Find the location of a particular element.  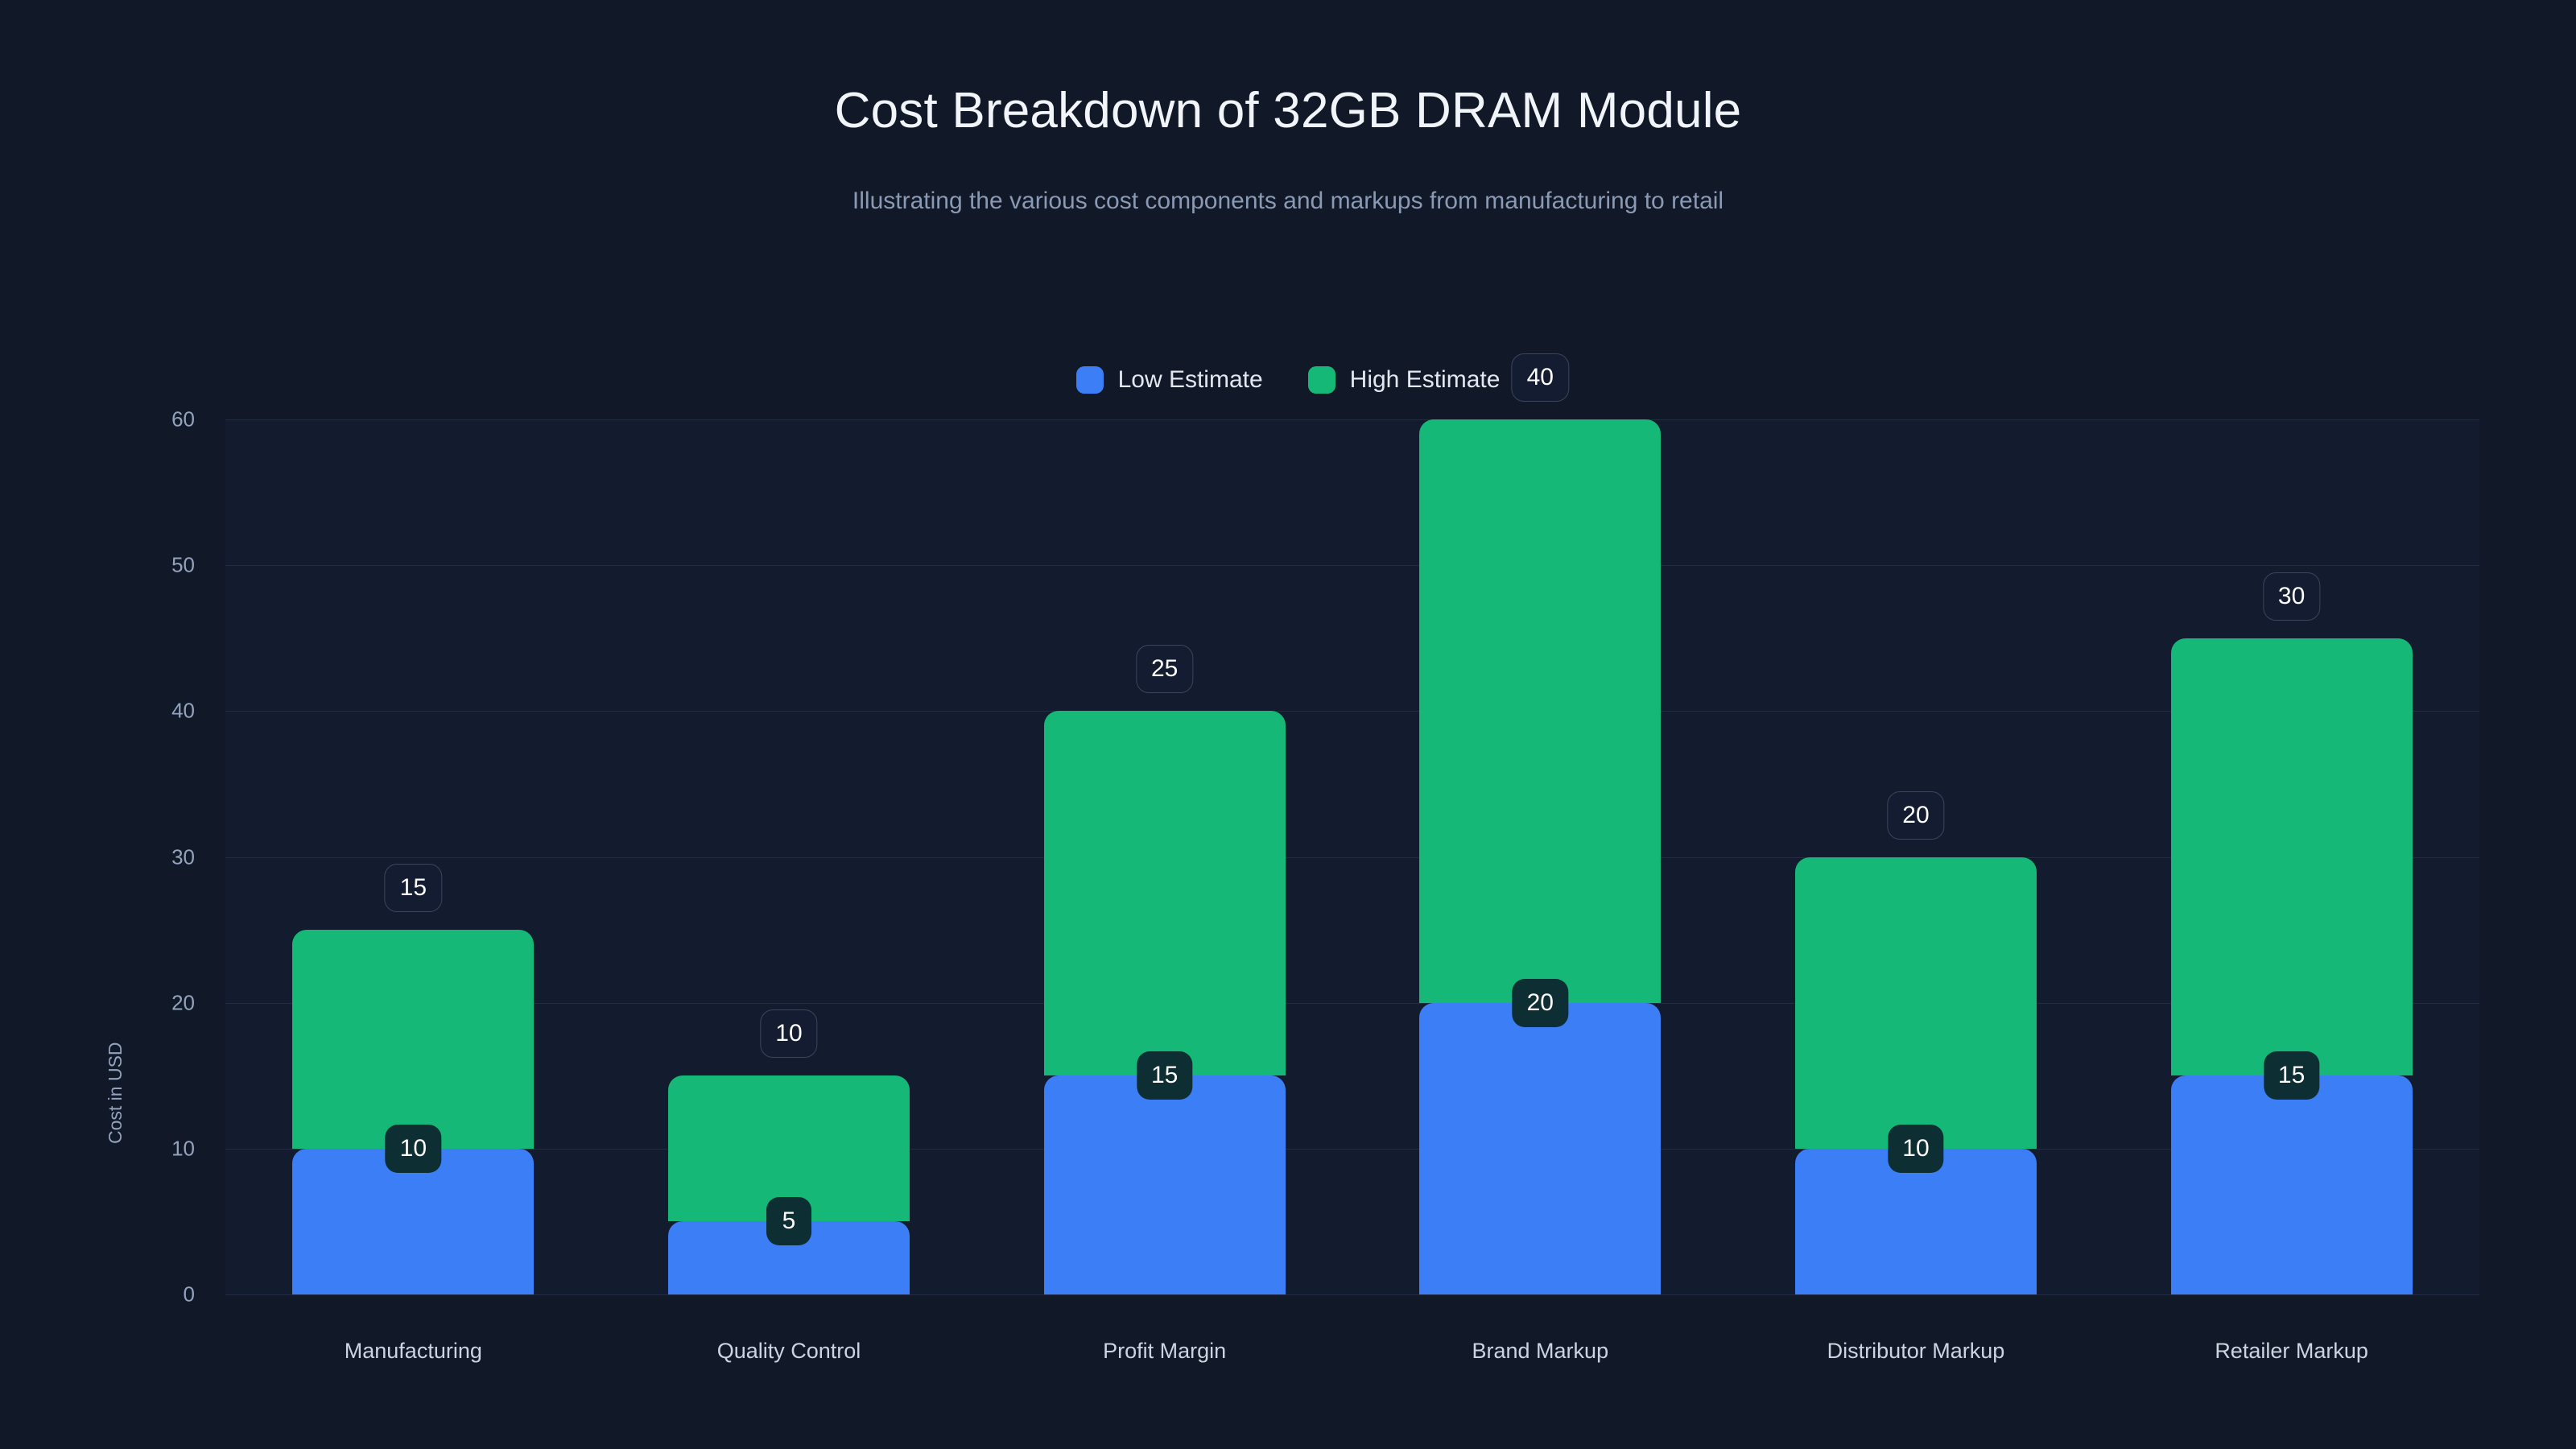

legend-swatch-icon-high is located at coordinates (1321, 380).